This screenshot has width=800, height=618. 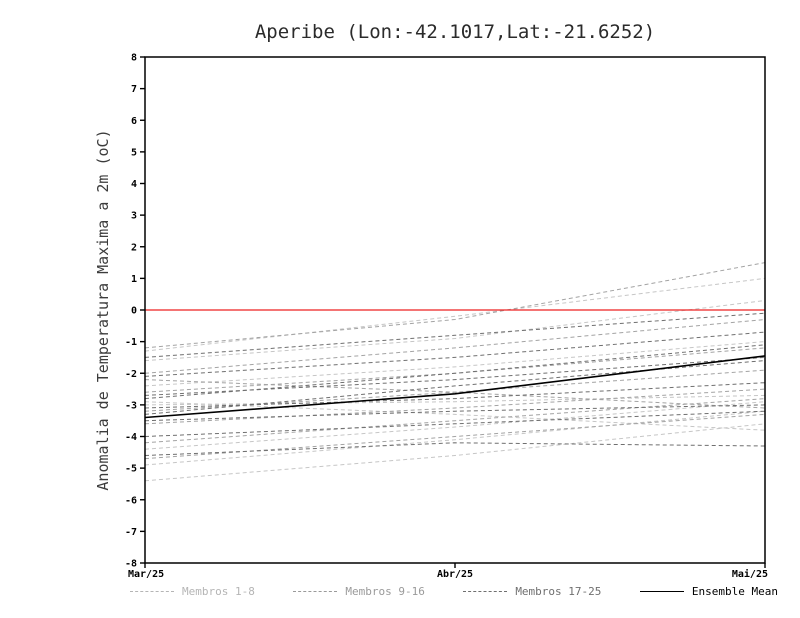 I want to click on y-axis-title: Anomalia de Temperatura Maxima a 2m (oC), so click(x=103, y=309).